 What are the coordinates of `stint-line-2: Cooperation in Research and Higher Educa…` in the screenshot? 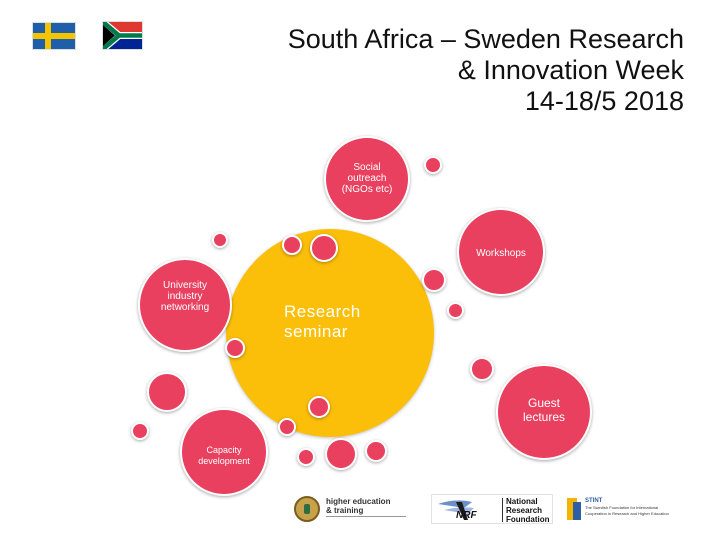 It's located at (627, 513).